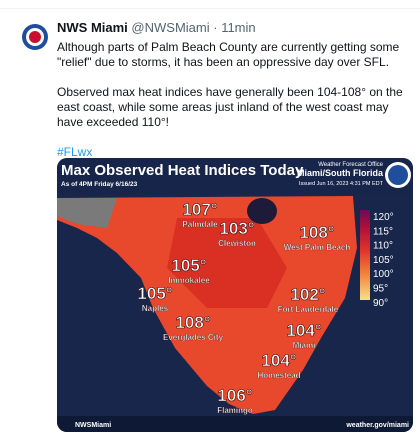 This screenshot has width=420, height=437. Describe the element at coordinates (308, 309) in the screenshot. I see `city-name: Fort Lauderdale` at that location.